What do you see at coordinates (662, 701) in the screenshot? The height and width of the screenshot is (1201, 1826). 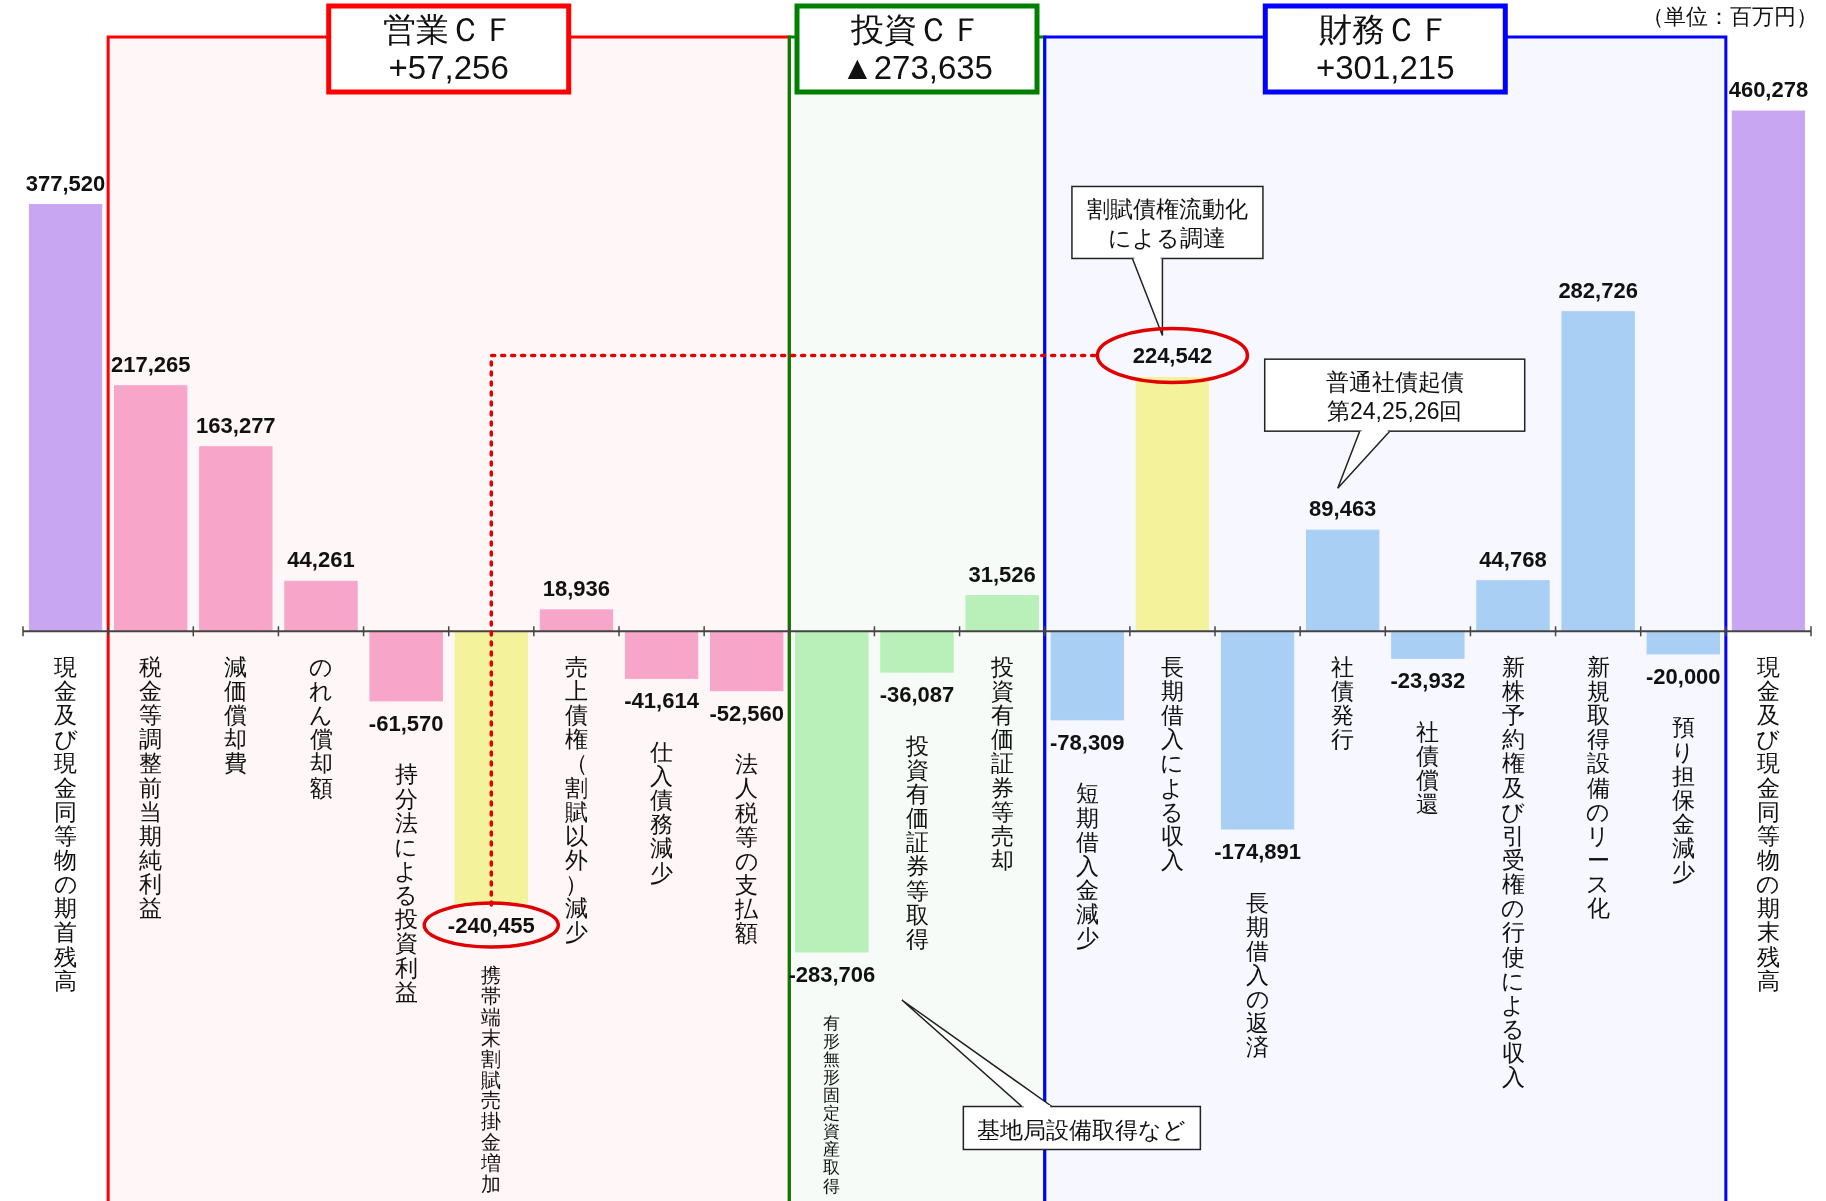 I see `data-label: -41,614` at bounding box center [662, 701].